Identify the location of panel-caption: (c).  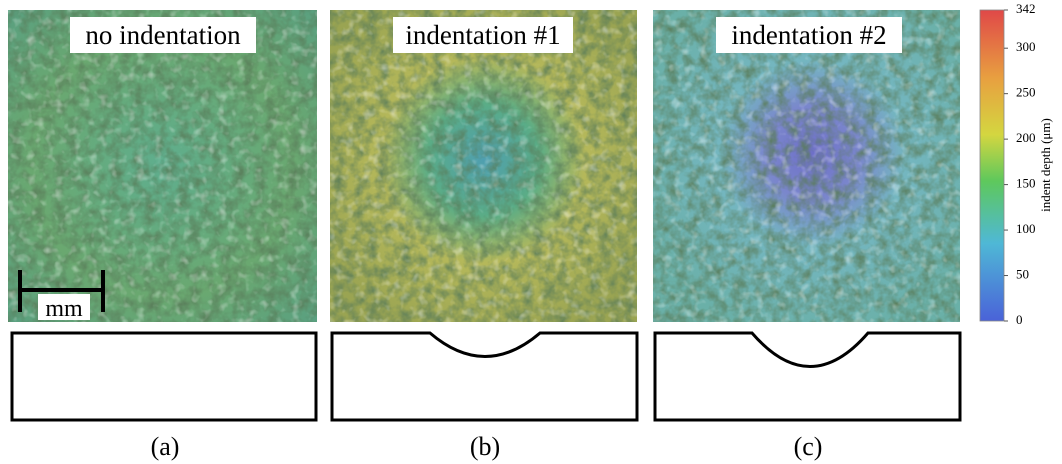
(808, 446).